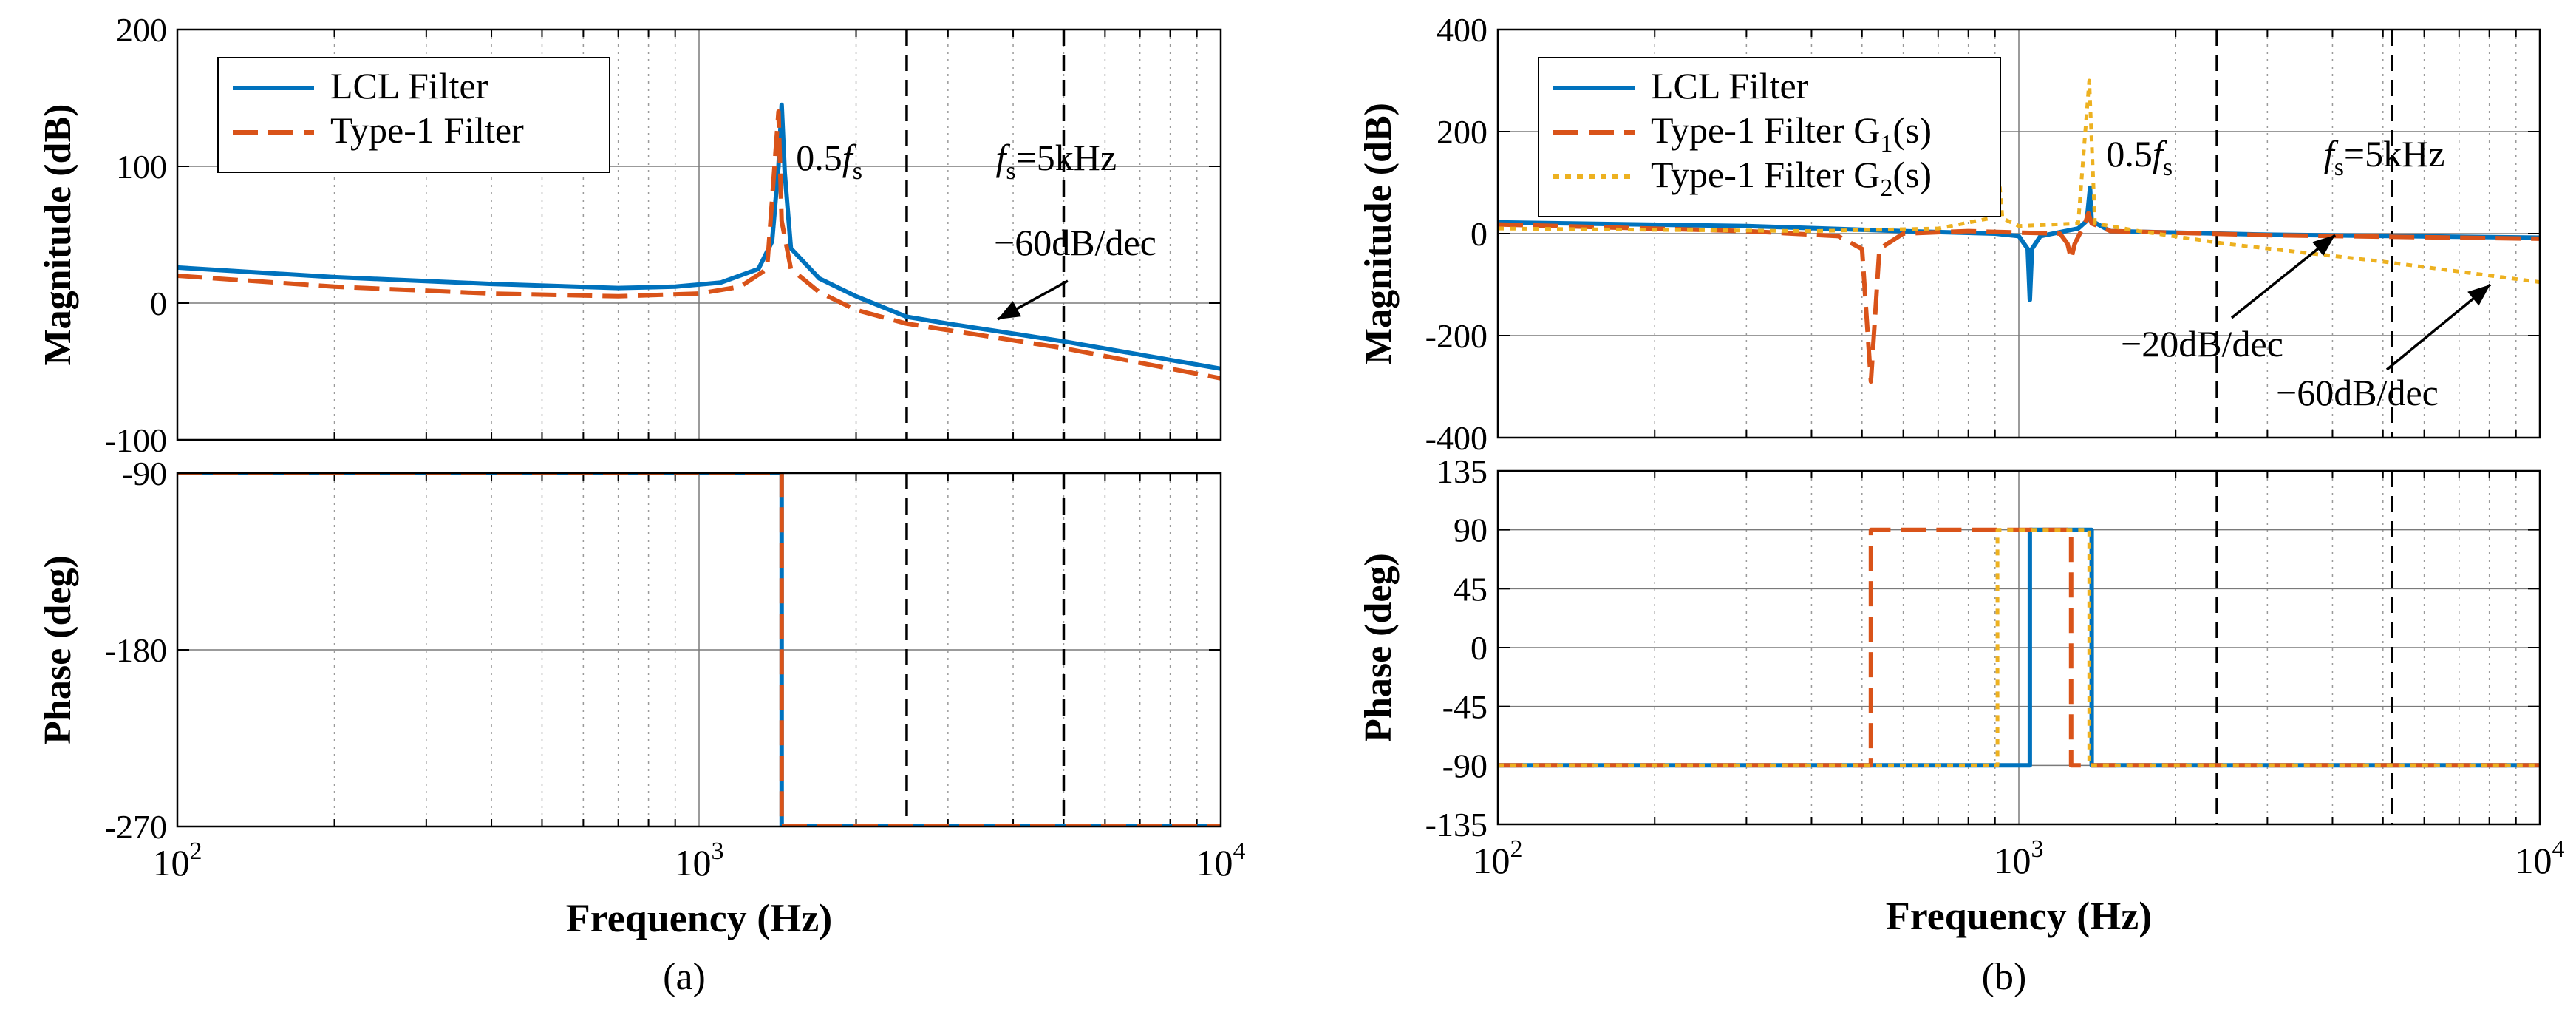  I want to click on y-tick-label: -45, so click(1465, 707).